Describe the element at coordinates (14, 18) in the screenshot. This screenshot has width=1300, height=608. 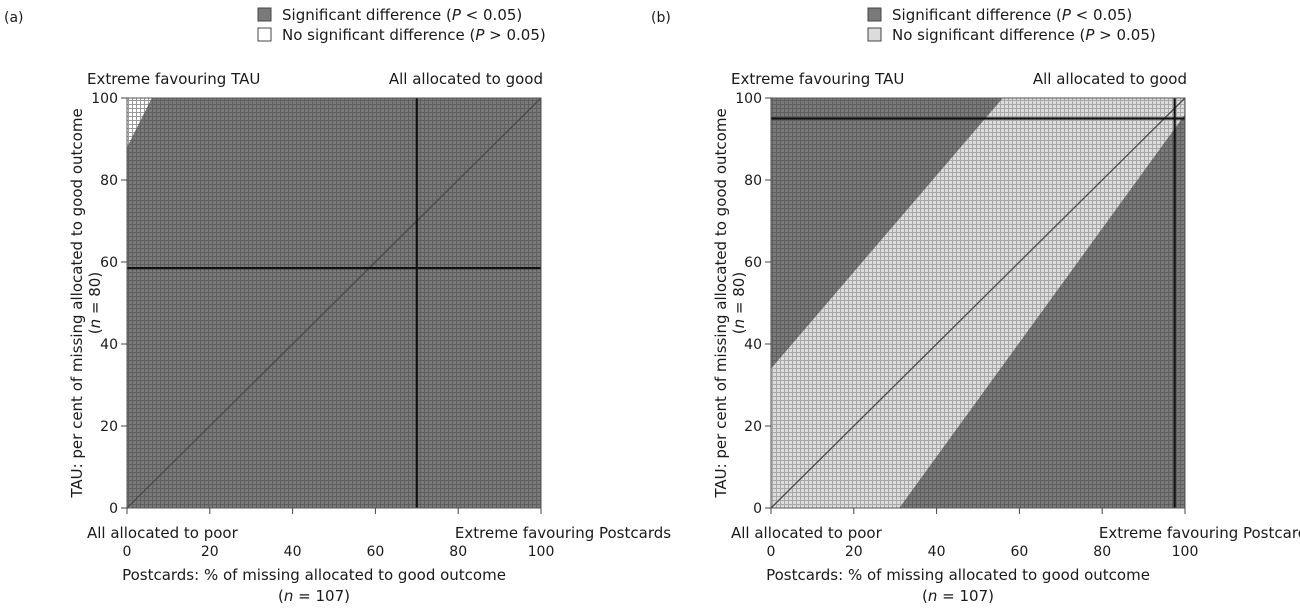
I see `panel-label: (a)` at that location.